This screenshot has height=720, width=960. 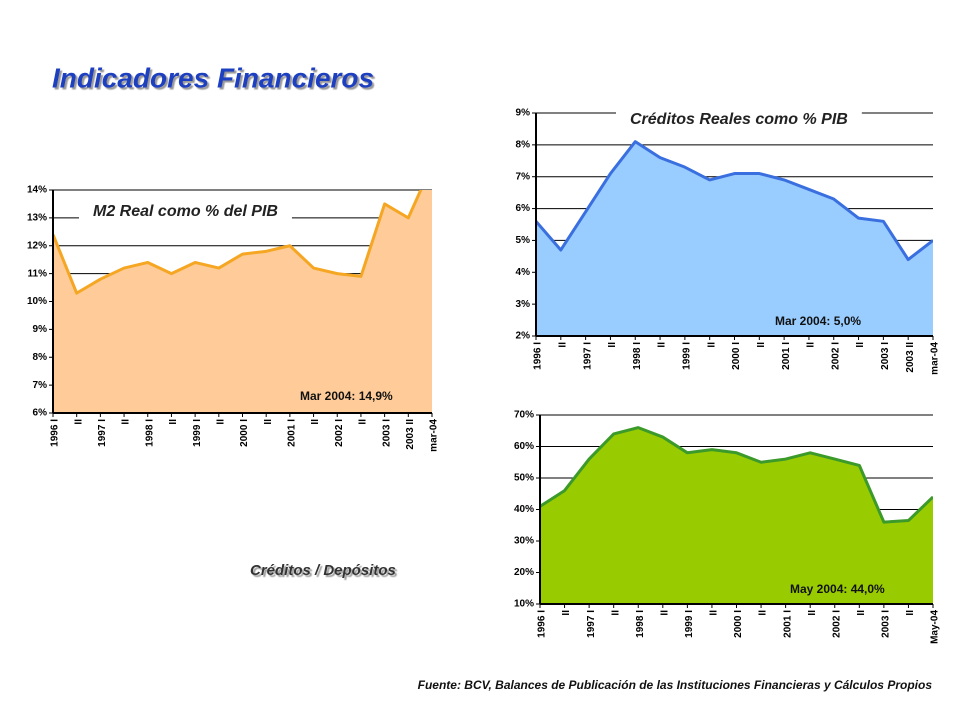 What do you see at coordinates (37, 218) in the screenshot?
I see `y-tick-label: 13%` at bounding box center [37, 218].